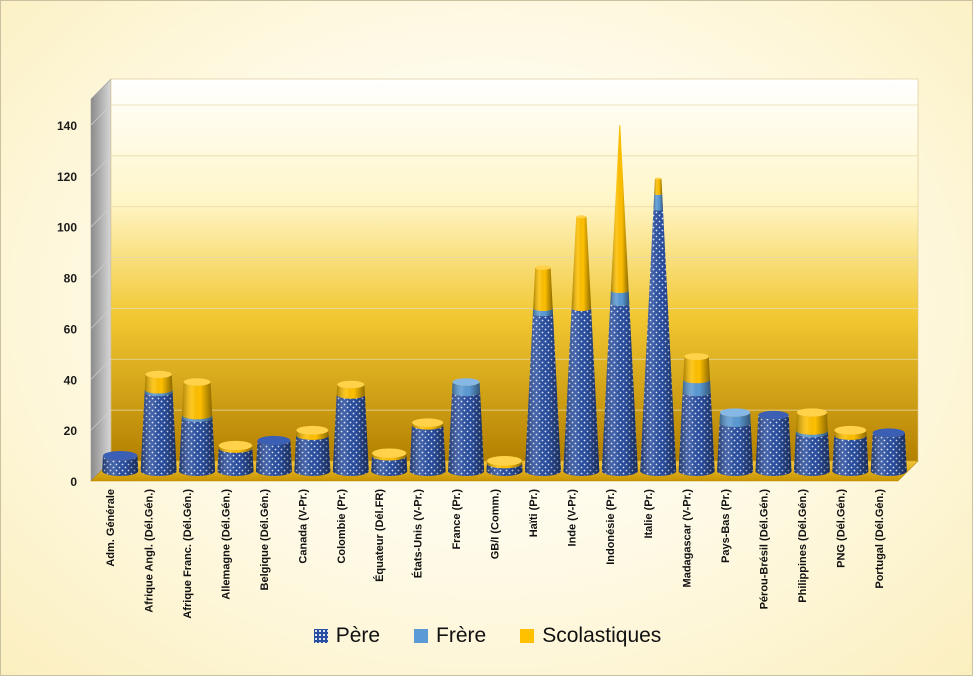  I want to click on x-tick-label: États-Unis (V-Pr.), so click(418, 534).